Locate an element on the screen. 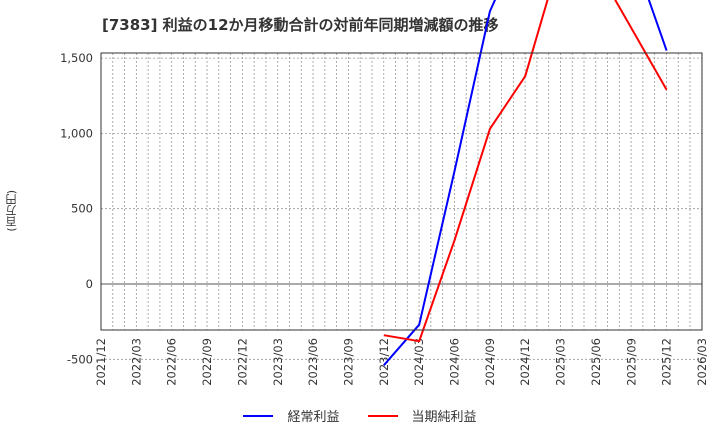  legend-swatch-blue is located at coordinates (258, 415).